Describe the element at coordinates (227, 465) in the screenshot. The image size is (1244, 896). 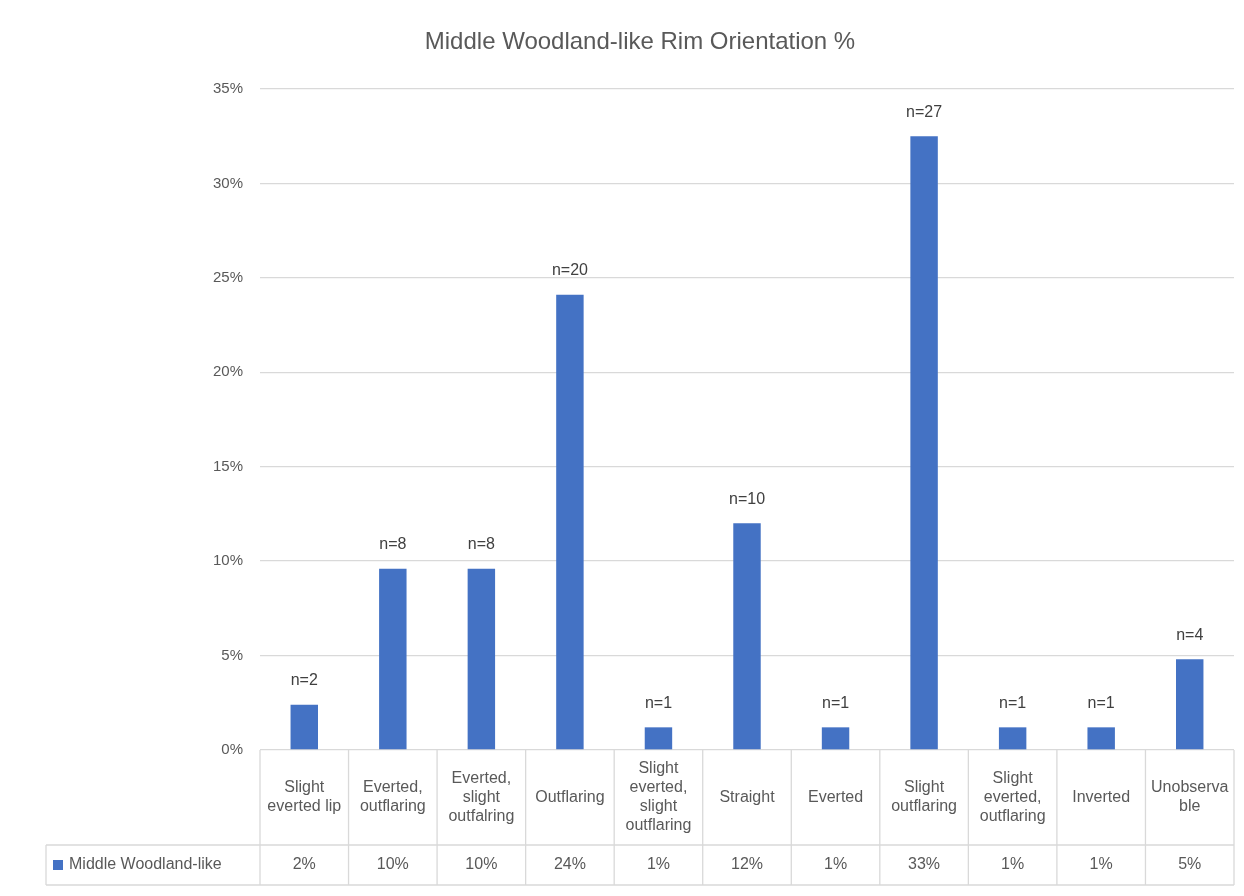
I see `y-tick-label: 15%` at that location.